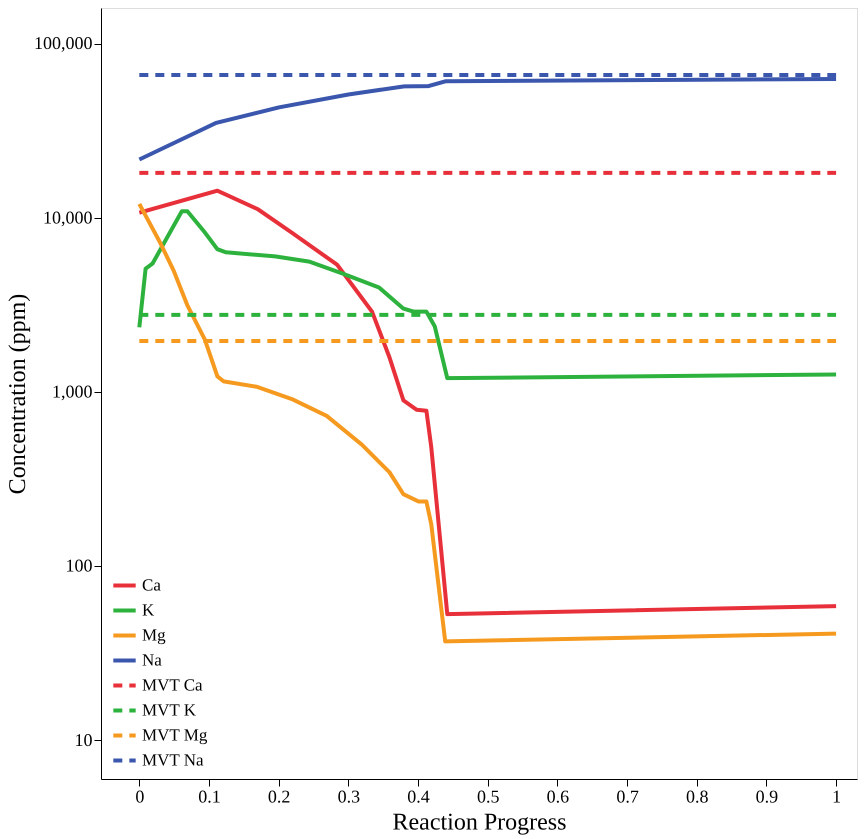  I want to click on x-tick-label: 1, so click(837, 796).